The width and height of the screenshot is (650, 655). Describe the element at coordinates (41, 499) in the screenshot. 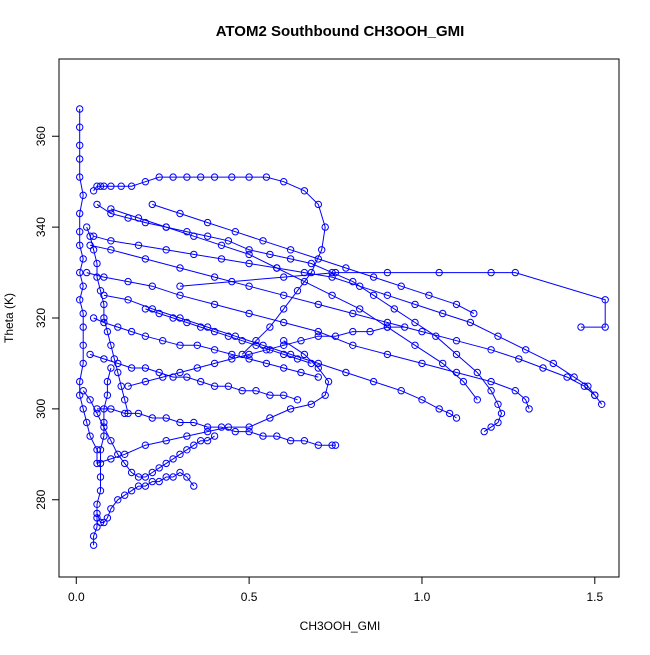

I see `y-tick-label: 280` at that location.